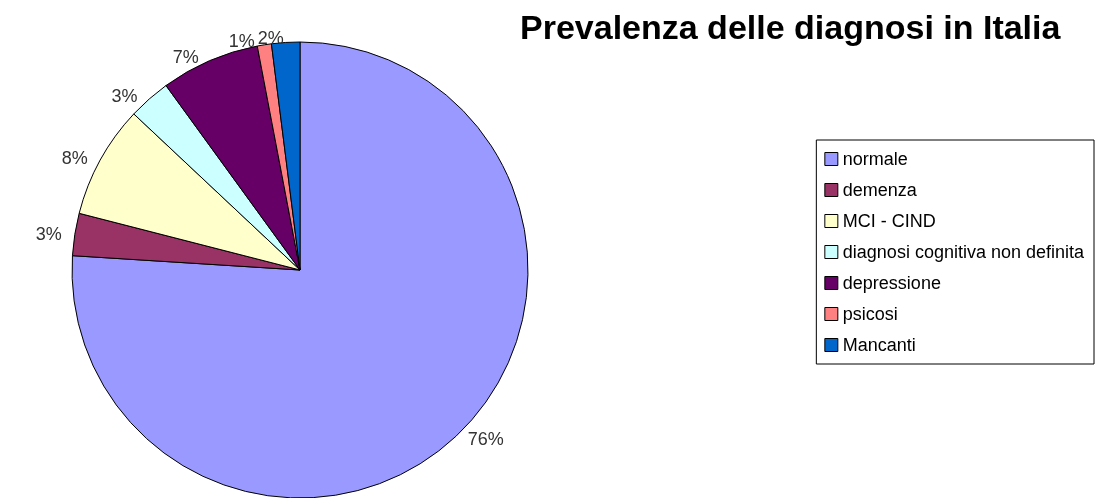 This screenshot has height=498, width=1102. What do you see at coordinates (791, 27) in the screenshot?
I see `chart-title: Prevalenza delle diagnosi in Italia` at bounding box center [791, 27].